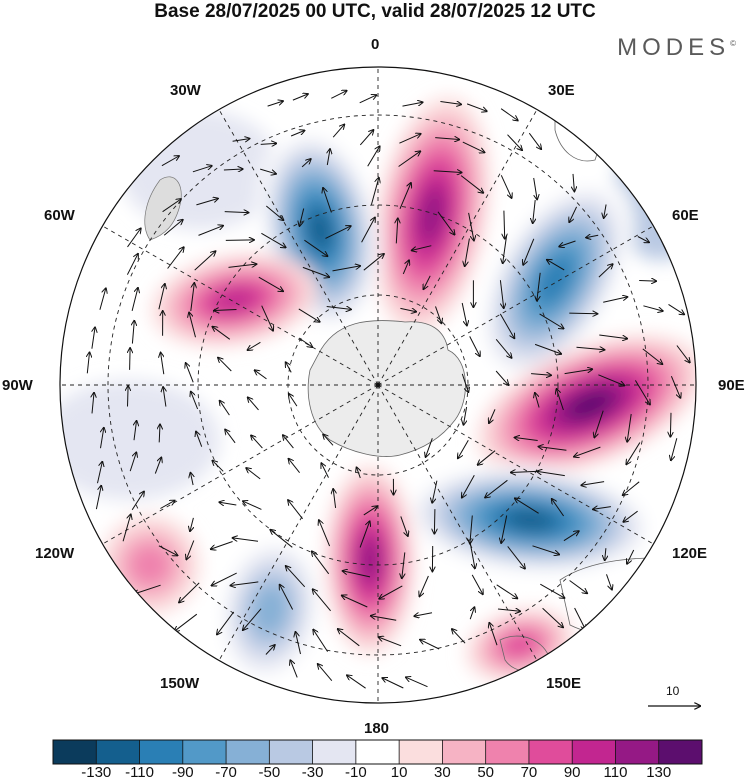 The width and height of the screenshot is (750, 783). I want to click on lon-label-120w: 120W, so click(55, 553).